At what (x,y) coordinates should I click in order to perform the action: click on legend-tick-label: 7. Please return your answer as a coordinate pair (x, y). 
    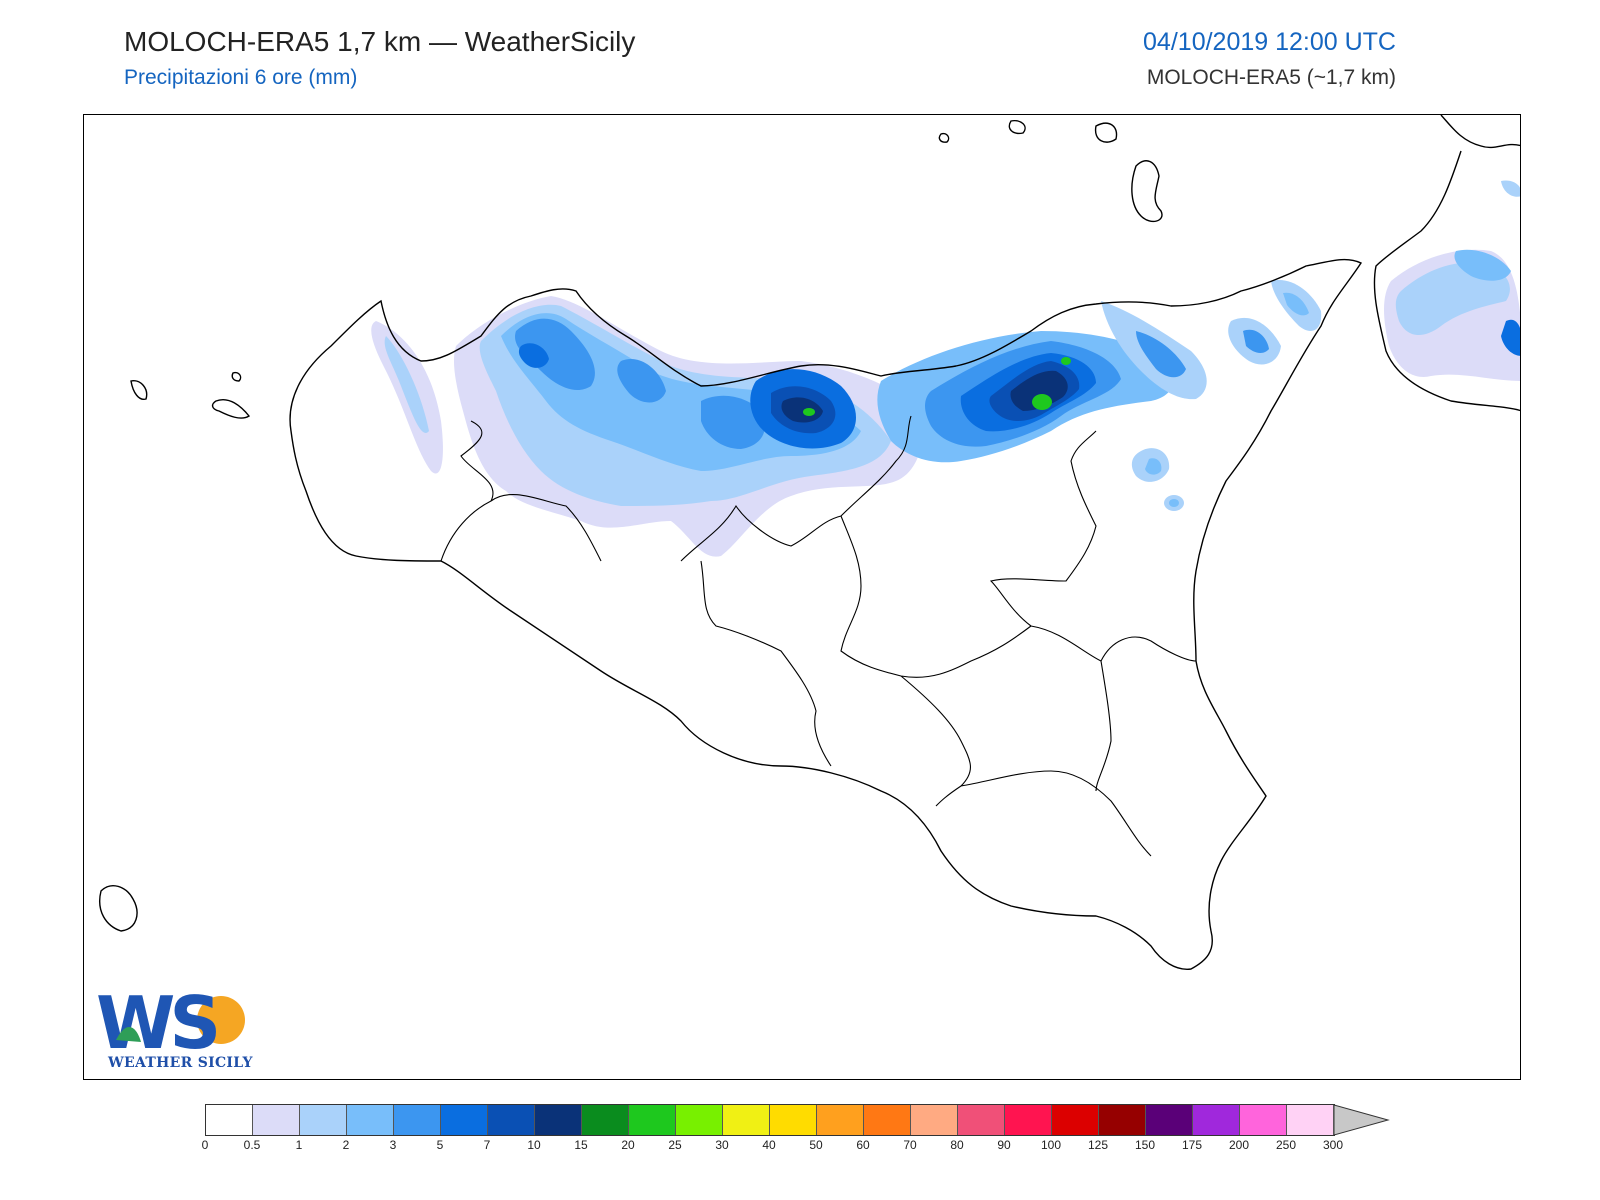
    Looking at the image, I should click on (487, 1145).